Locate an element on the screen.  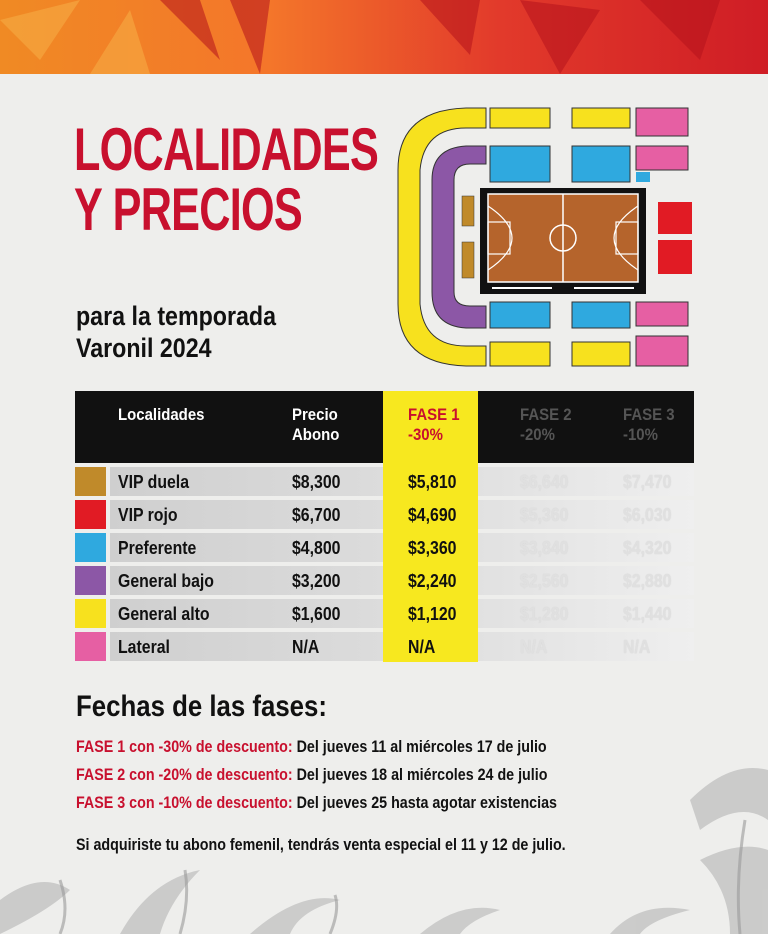
fase-dates: Del jueves 18 al miércoles 24 de julio is located at coordinates (422, 774).